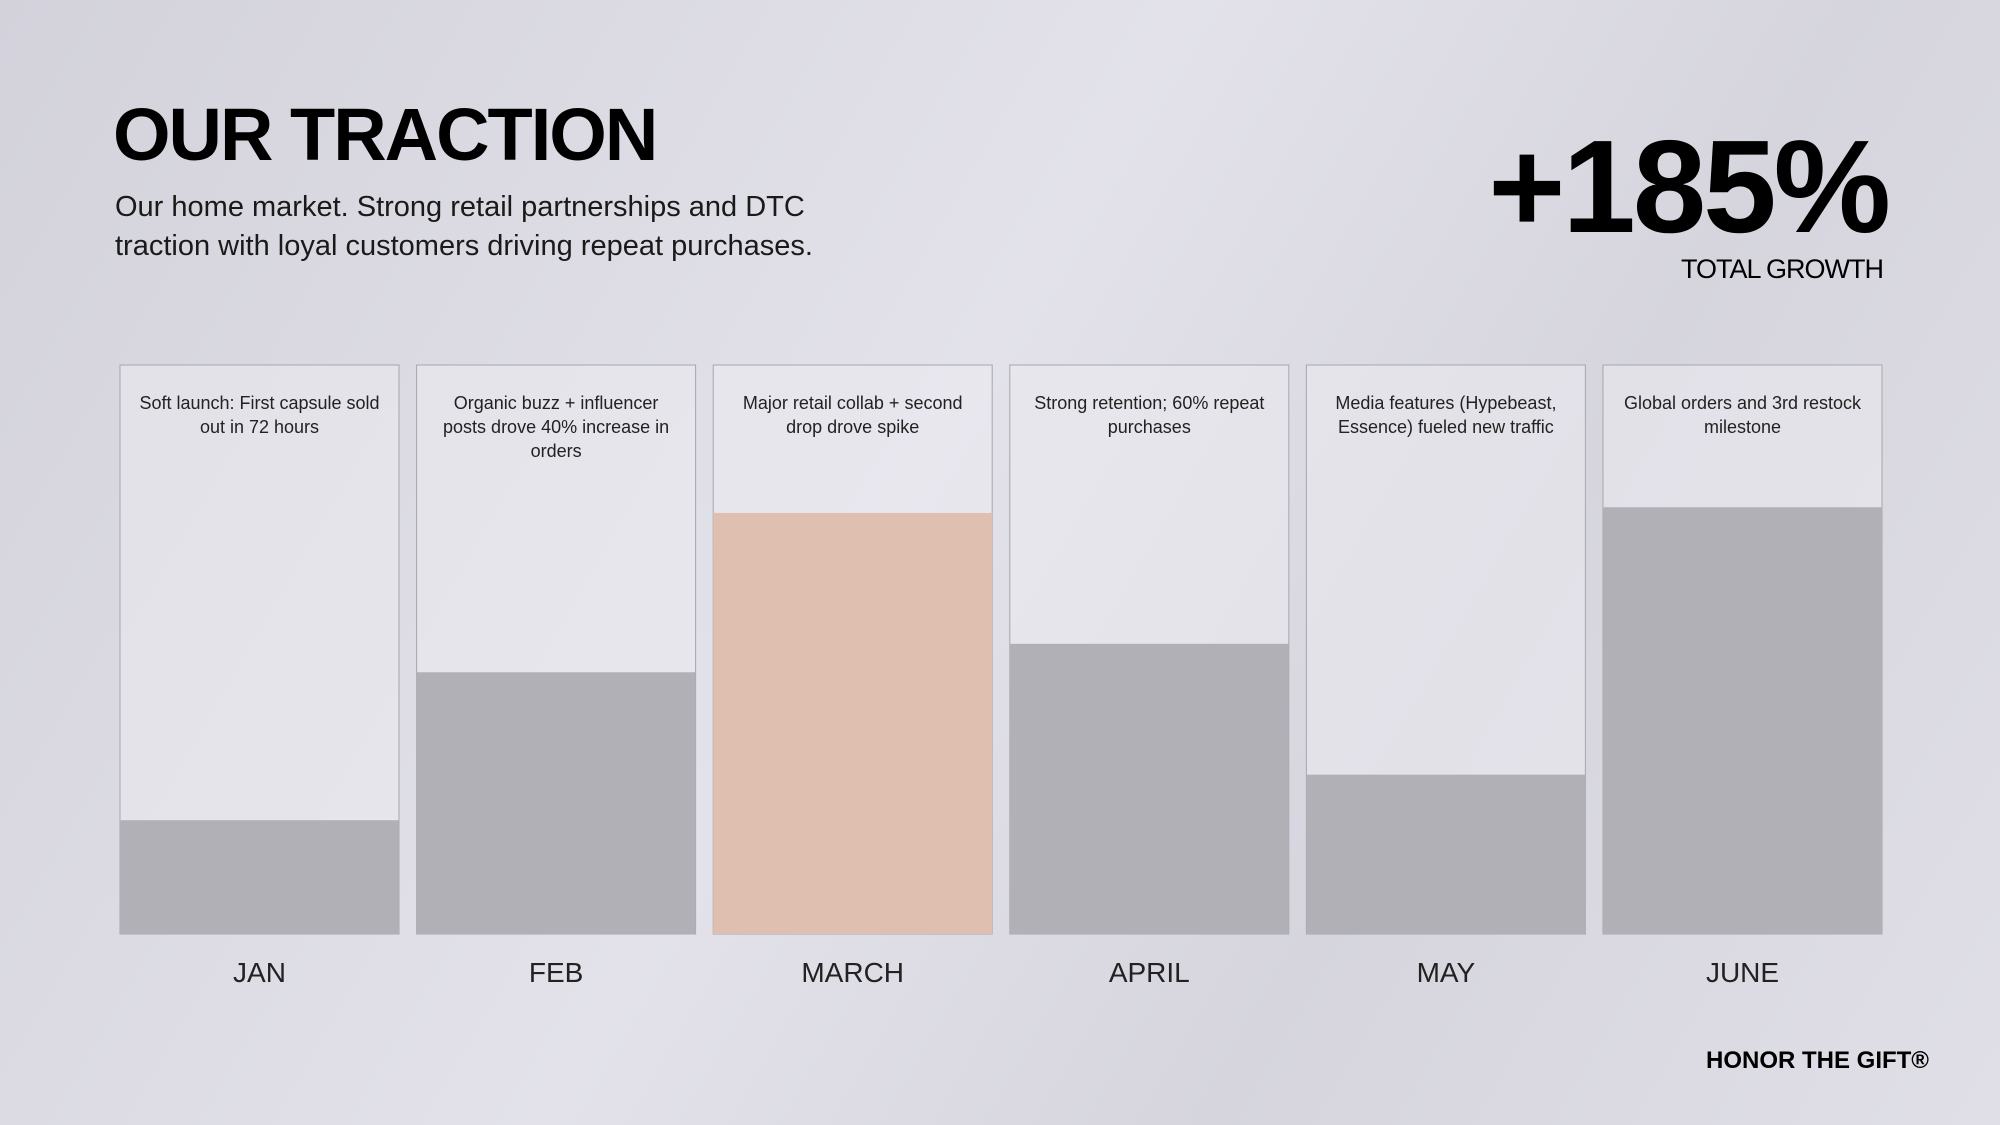 The image size is (2000, 1125). What do you see at coordinates (1817, 1060) in the screenshot?
I see `brand: HONOR THE GIFT®` at bounding box center [1817, 1060].